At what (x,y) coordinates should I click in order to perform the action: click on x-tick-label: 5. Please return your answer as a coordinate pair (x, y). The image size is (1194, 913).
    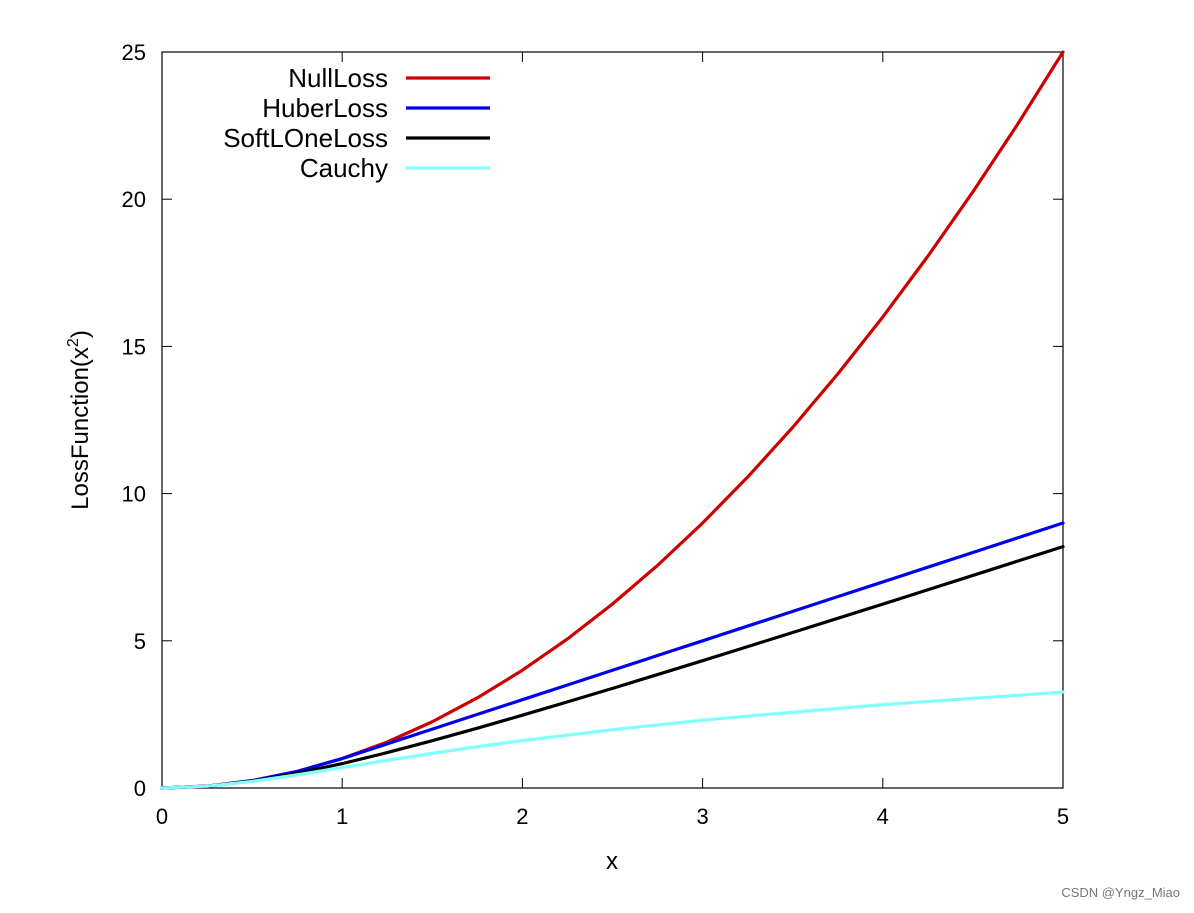
    Looking at the image, I should click on (1063, 816).